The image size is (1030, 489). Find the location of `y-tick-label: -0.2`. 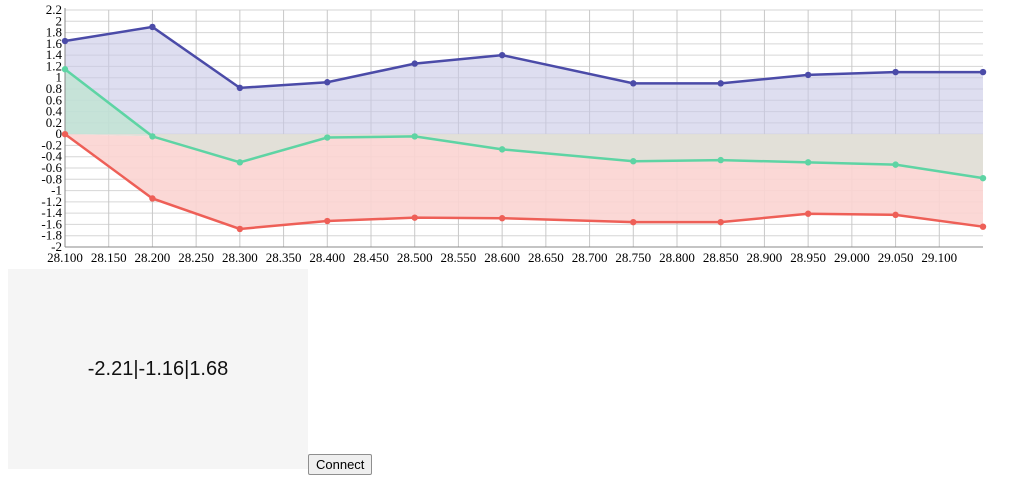

y-tick-label: -0.2 is located at coordinates (51, 144).